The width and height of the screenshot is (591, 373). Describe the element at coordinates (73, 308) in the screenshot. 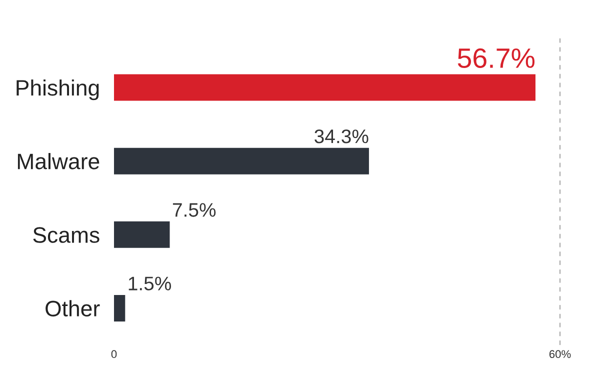

I see `y-tick-label: Other` at that location.